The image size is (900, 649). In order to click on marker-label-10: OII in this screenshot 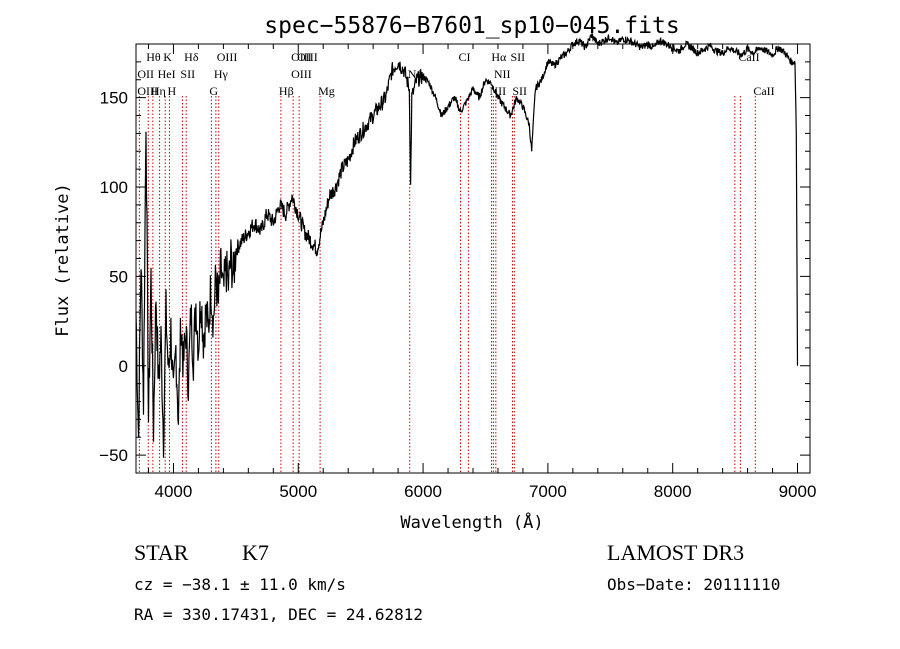, I will do `click(145, 74)`.